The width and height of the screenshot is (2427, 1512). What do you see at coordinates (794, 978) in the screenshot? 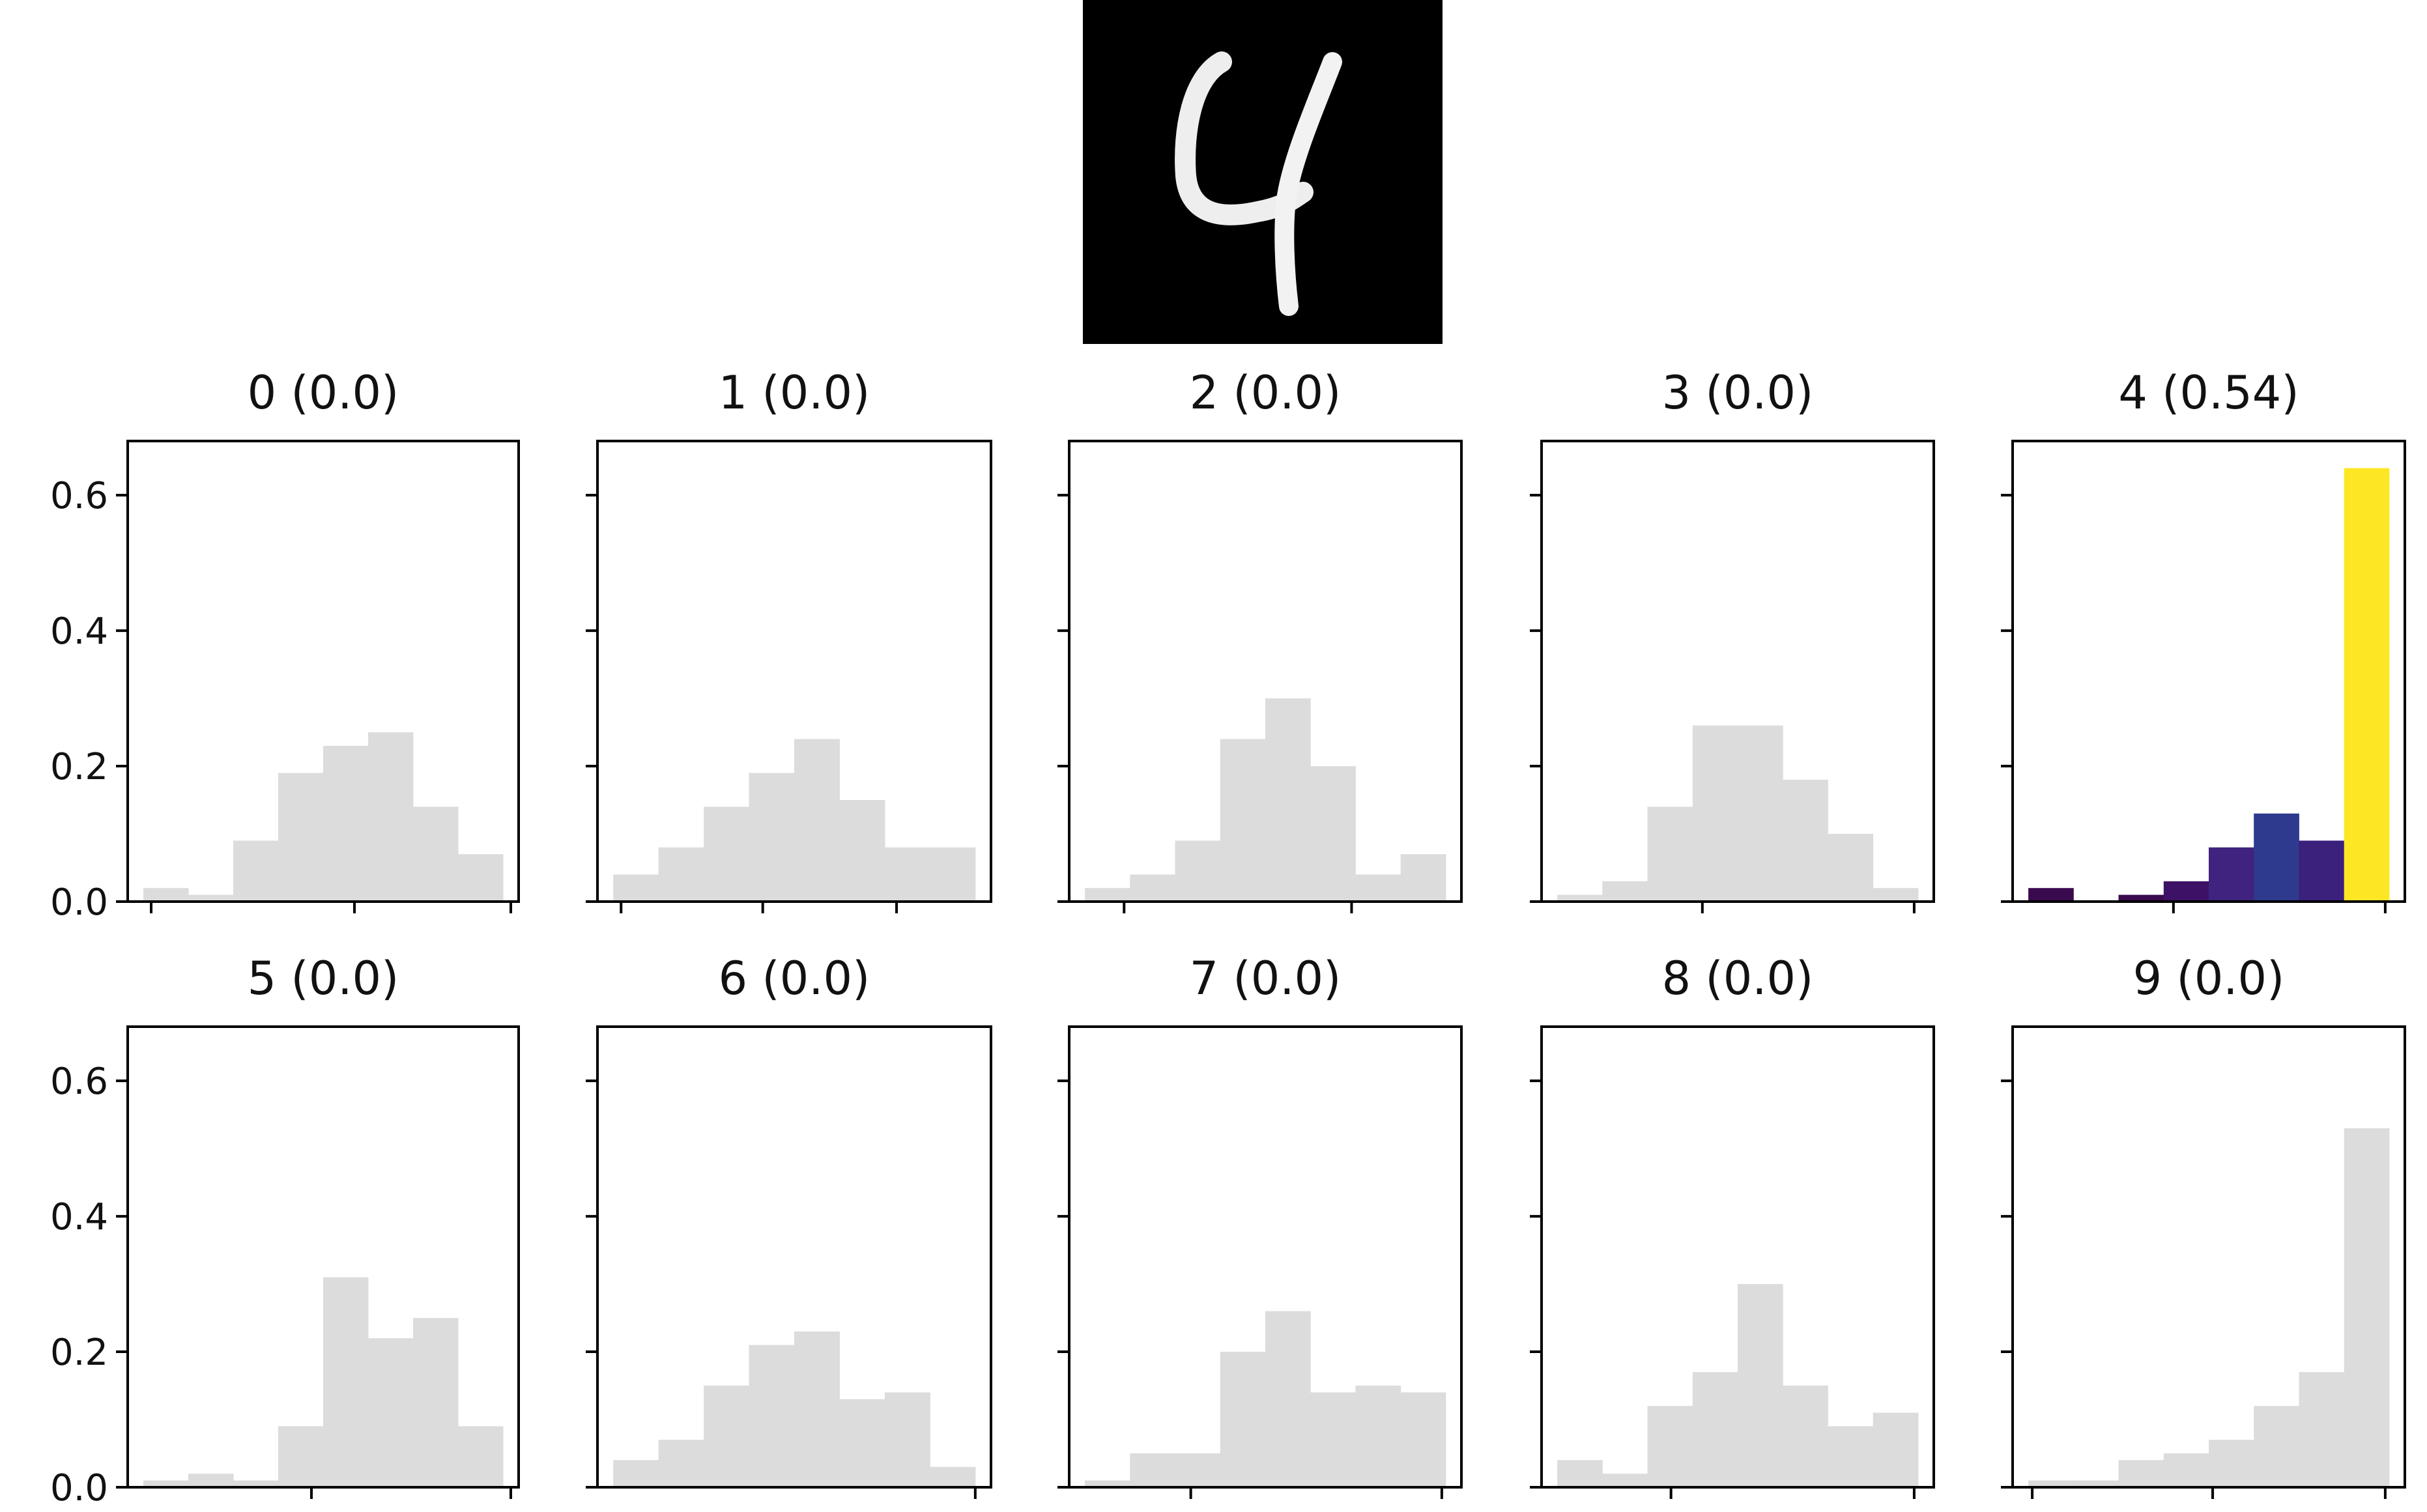
I see `panel-title-6: 6 (0.0)` at bounding box center [794, 978].